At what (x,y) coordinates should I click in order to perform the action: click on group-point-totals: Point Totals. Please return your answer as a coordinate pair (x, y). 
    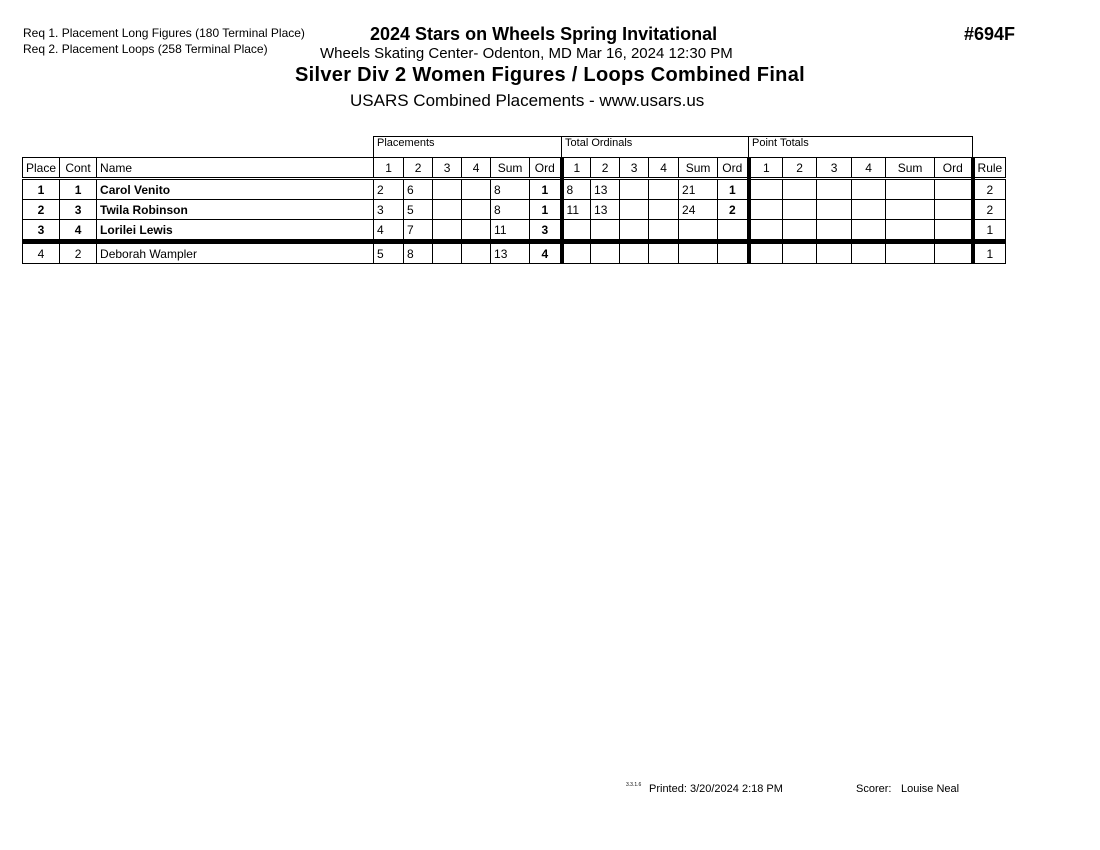
    Looking at the image, I should click on (861, 147).